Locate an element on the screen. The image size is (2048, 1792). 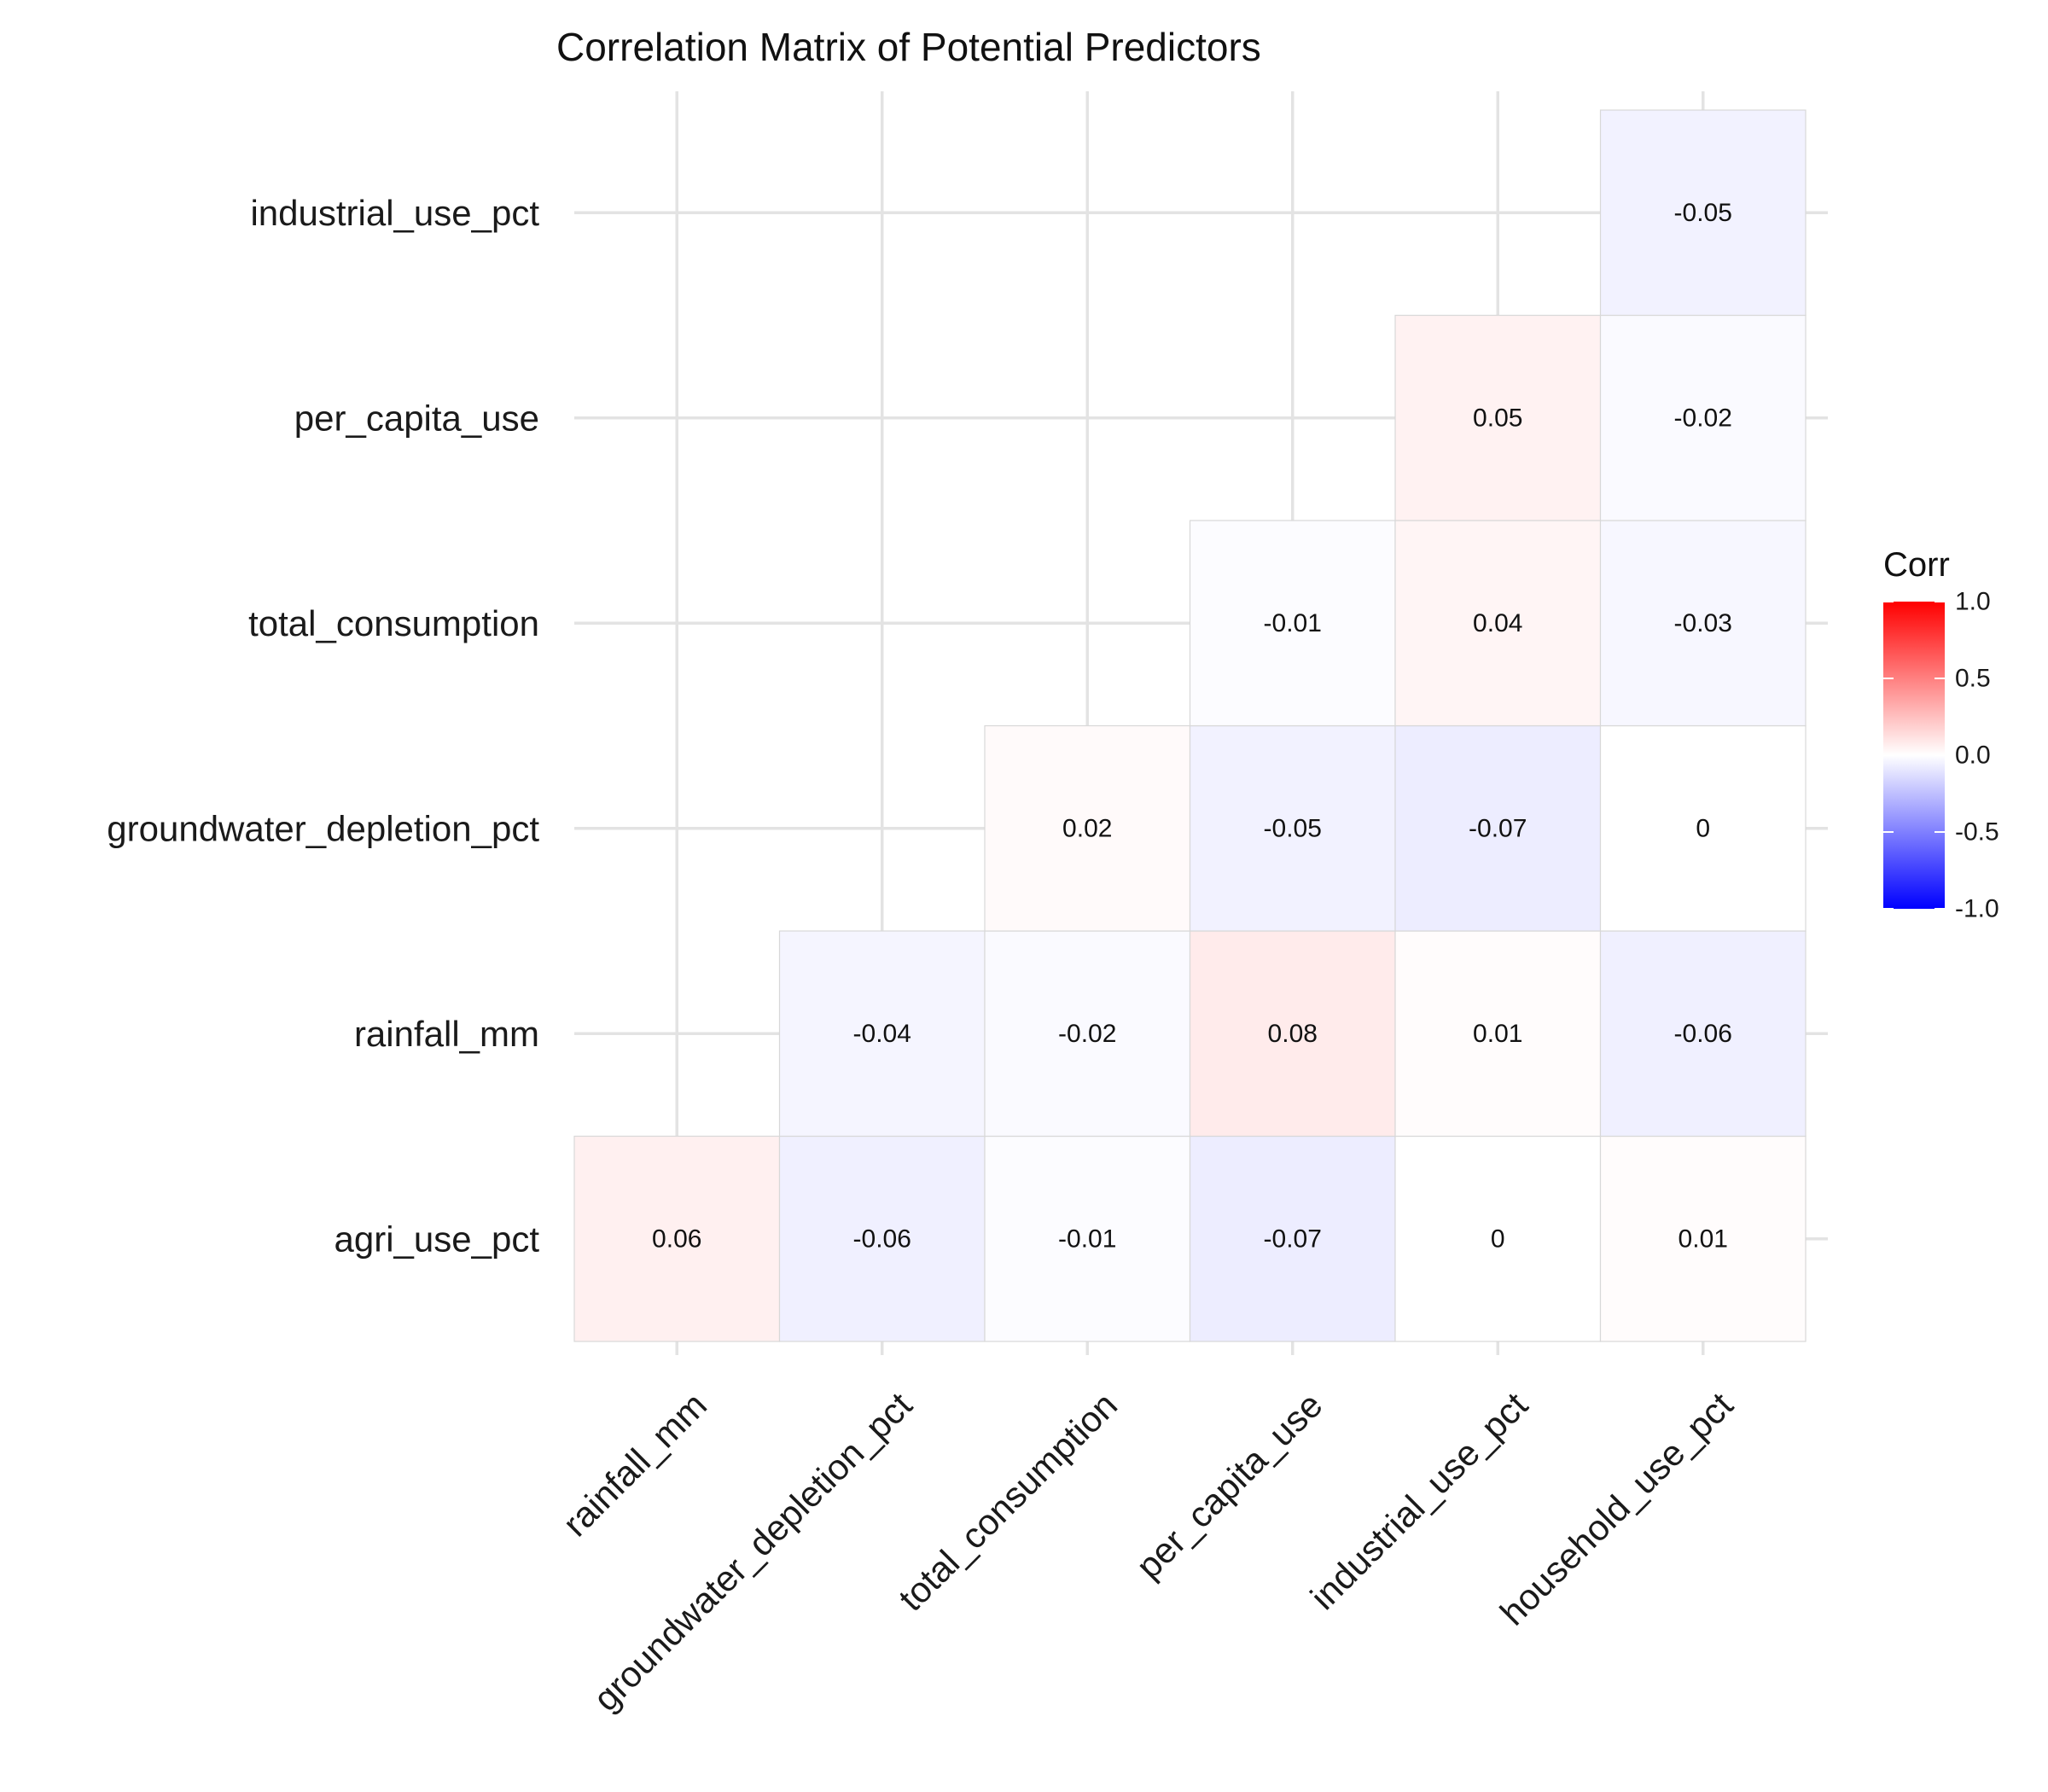
cell-value-label: -0.04 is located at coordinates (882, 1034).